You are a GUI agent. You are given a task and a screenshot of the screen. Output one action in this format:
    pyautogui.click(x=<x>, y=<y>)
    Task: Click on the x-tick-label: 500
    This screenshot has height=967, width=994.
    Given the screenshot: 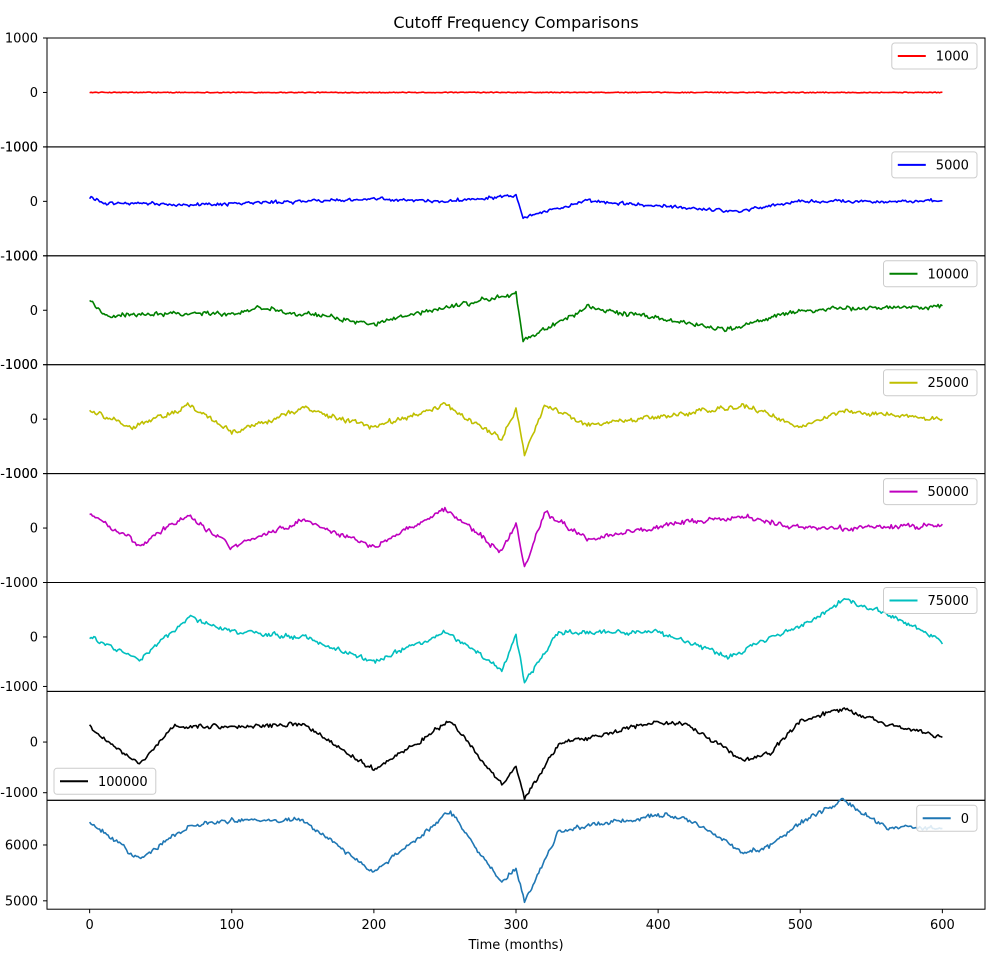 What is the action you would take?
    pyautogui.click(x=800, y=925)
    